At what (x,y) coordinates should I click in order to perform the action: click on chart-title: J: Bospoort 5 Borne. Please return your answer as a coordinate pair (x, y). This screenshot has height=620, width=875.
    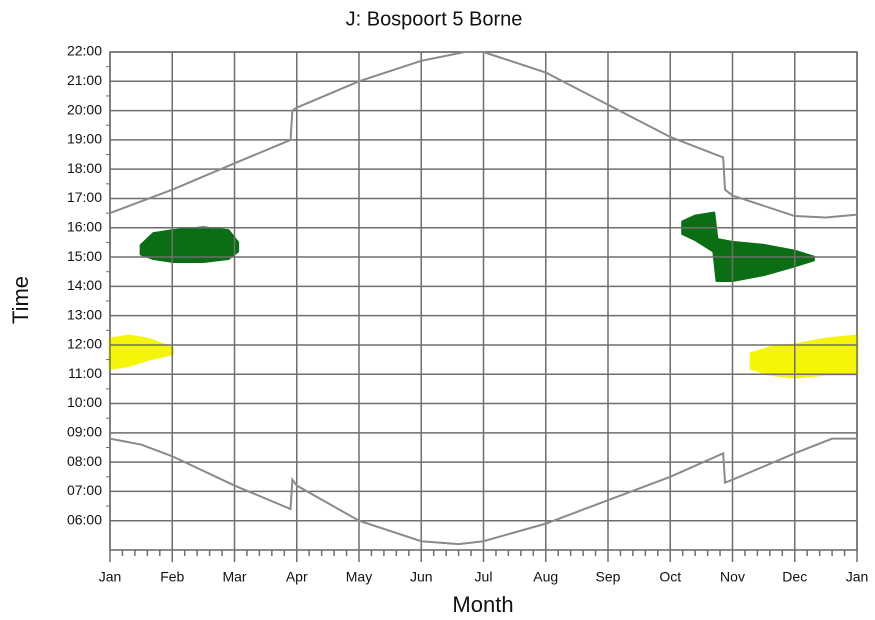
    Looking at the image, I should click on (434, 19).